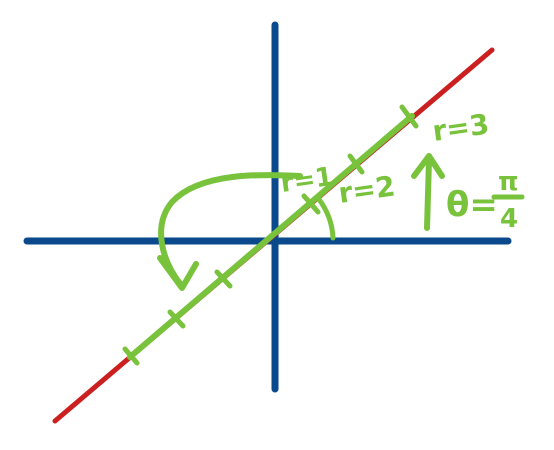  Describe the element at coordinates (509, 219) in the screenshot. I see `label-theta-denominator: 4` at that location.